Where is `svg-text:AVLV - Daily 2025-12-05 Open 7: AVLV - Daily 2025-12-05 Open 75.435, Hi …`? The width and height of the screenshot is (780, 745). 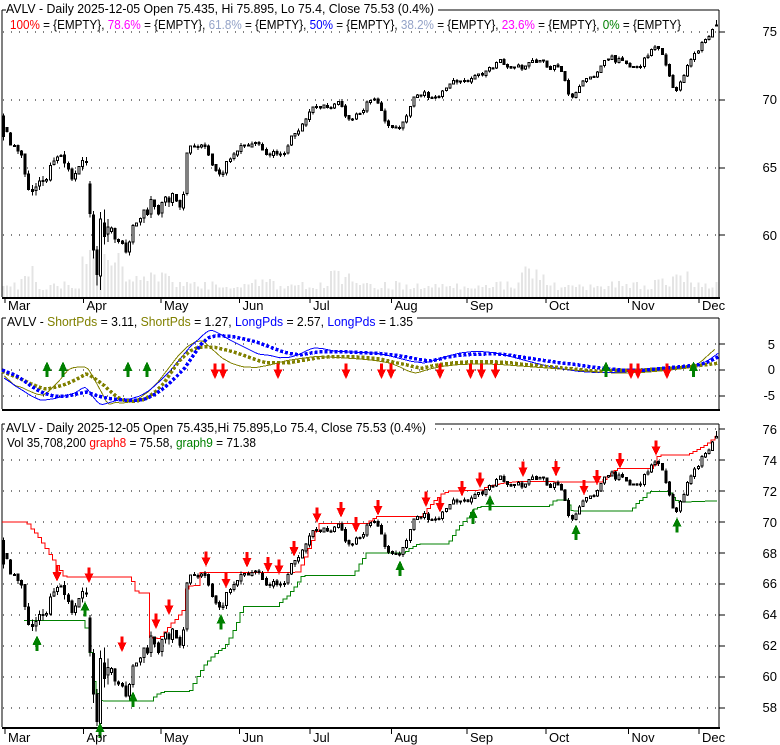
svg-text:AVLV - Daily 2025-12-05 Open 7: AVLV - Daily 2025-12-05 Open 75.435, Hi … is located at coordinates (220, 8).